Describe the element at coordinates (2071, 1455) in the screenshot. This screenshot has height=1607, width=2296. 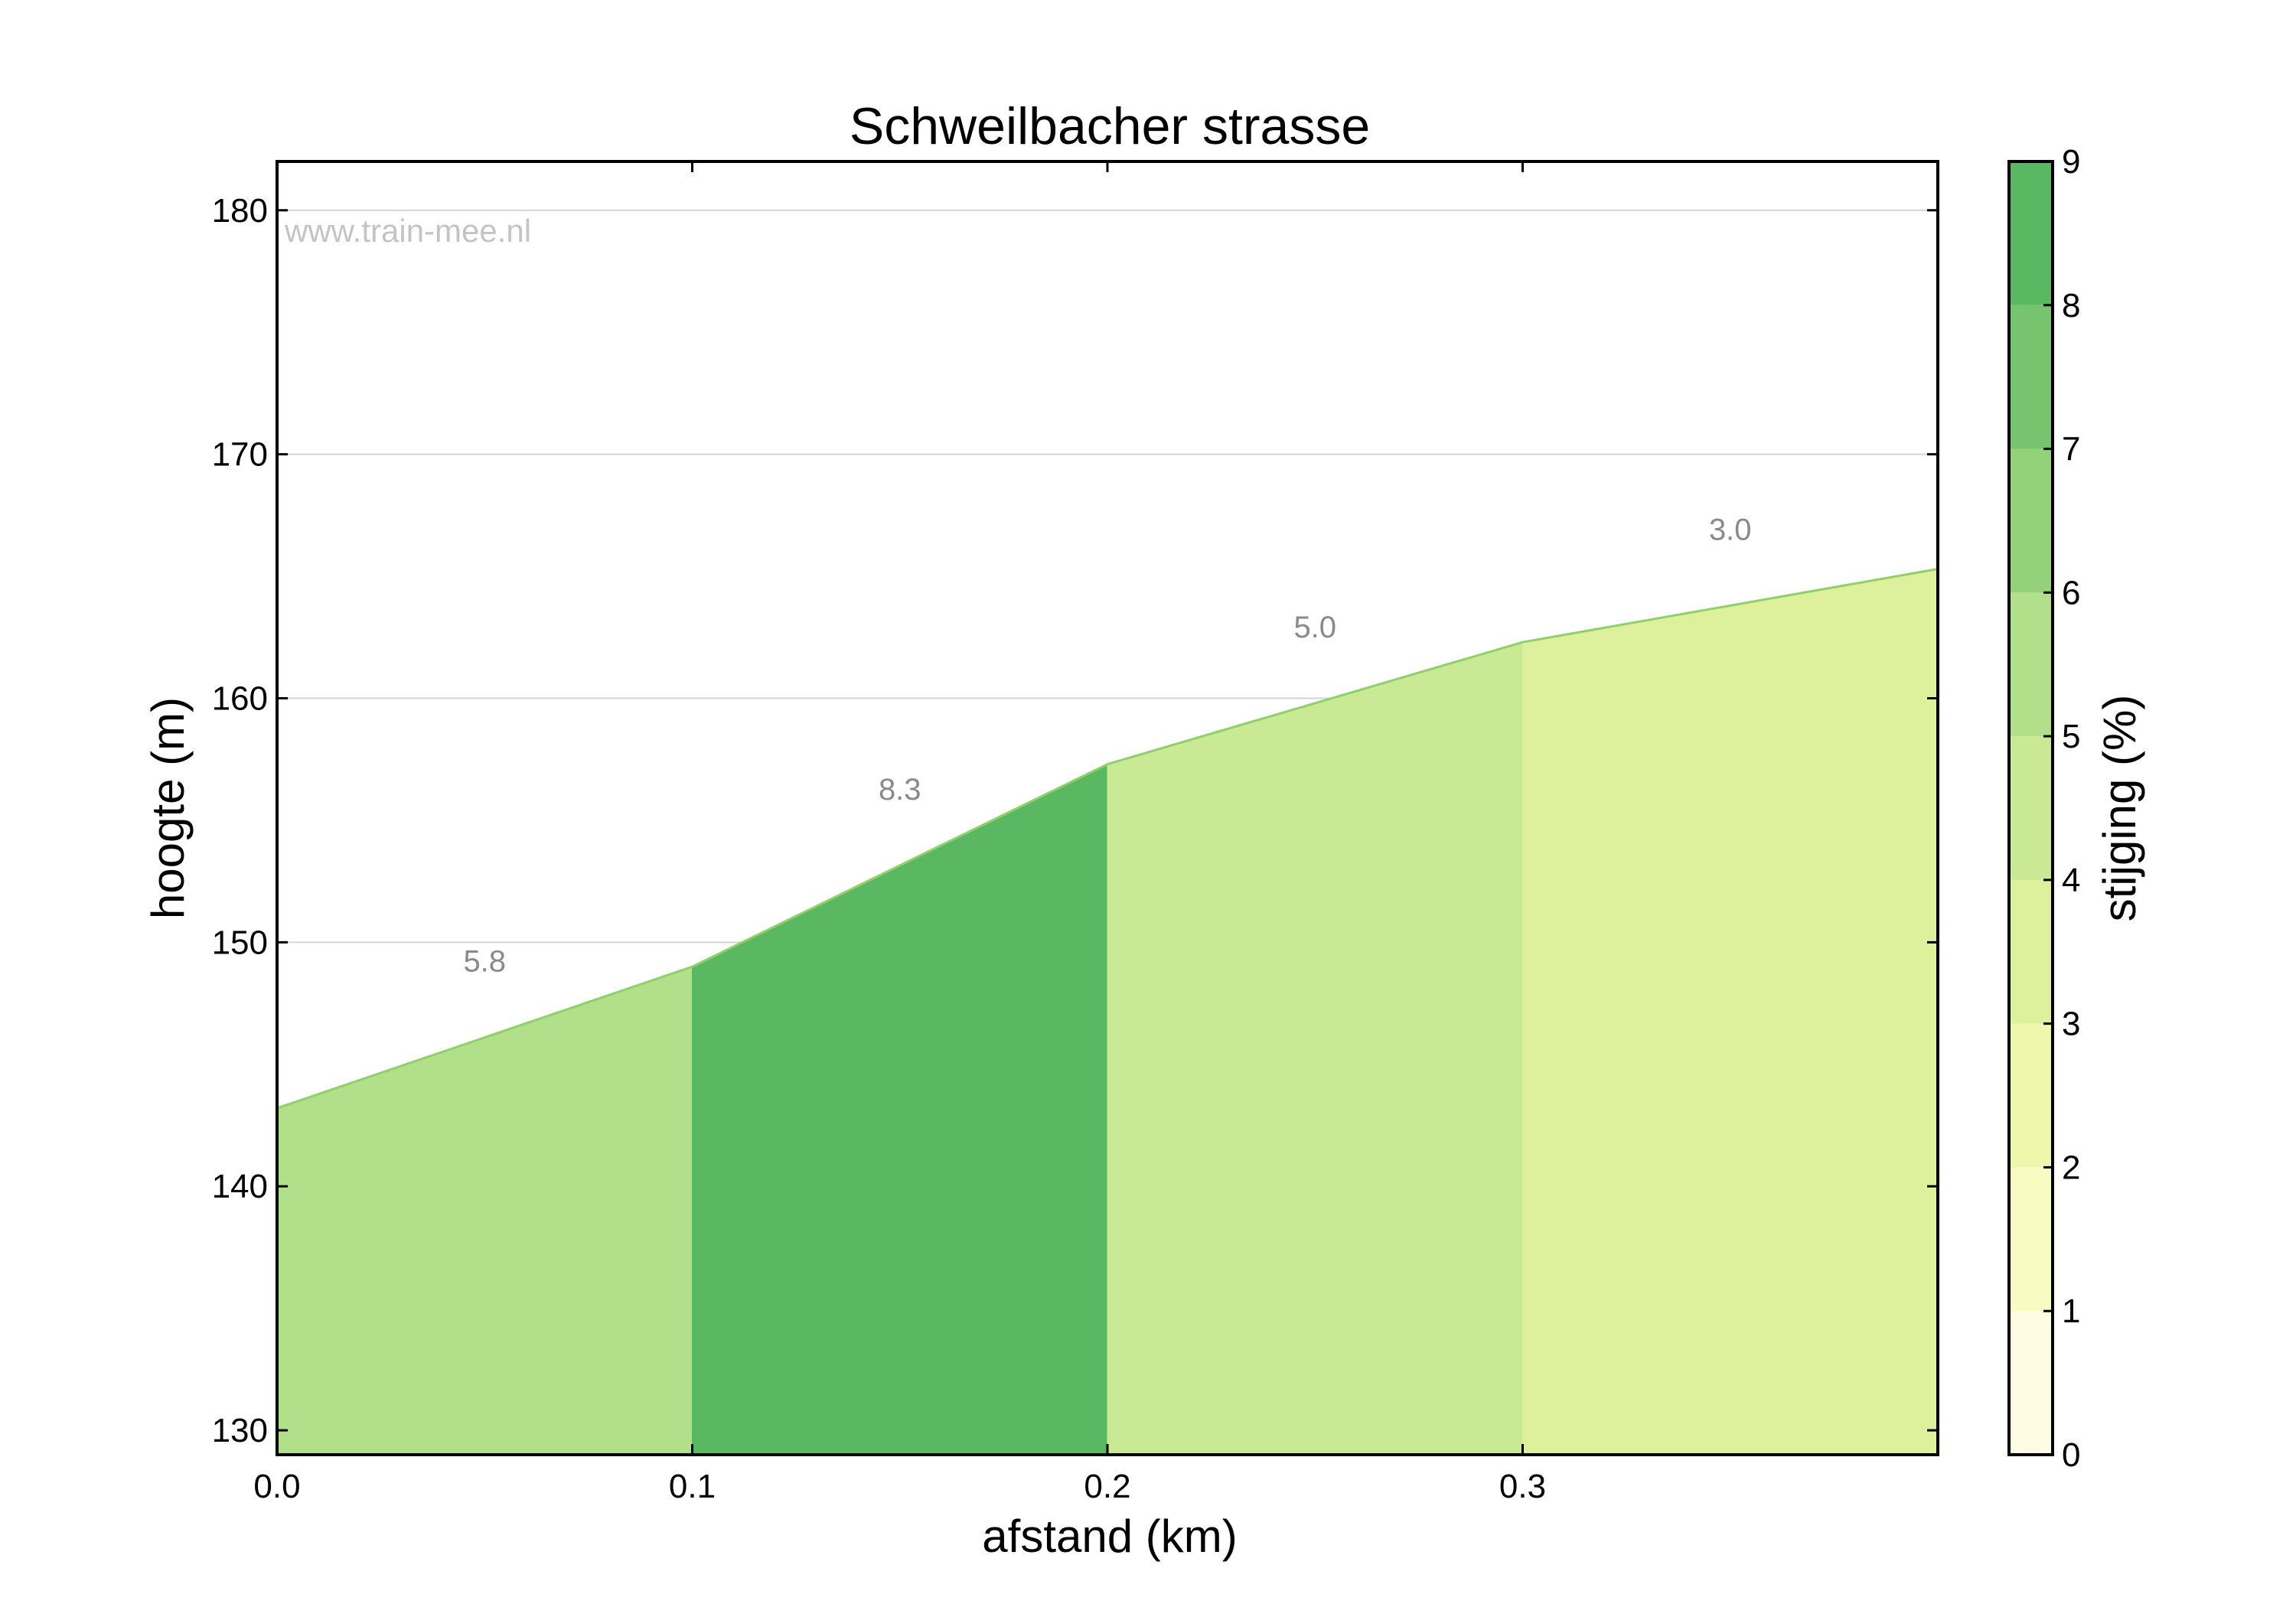
I see `colorbar-tick-label: 0` at that location.